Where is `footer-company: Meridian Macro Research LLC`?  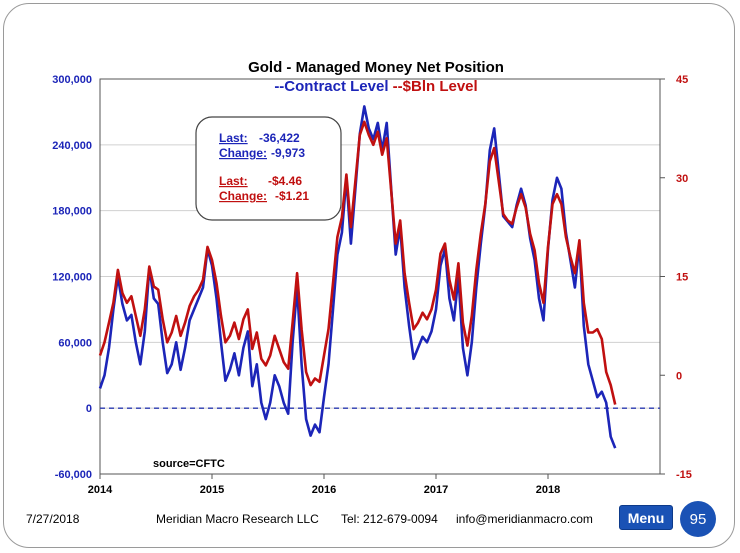 footer-company: Meridian Macro Research LLC is located at coordinates (237, 519).